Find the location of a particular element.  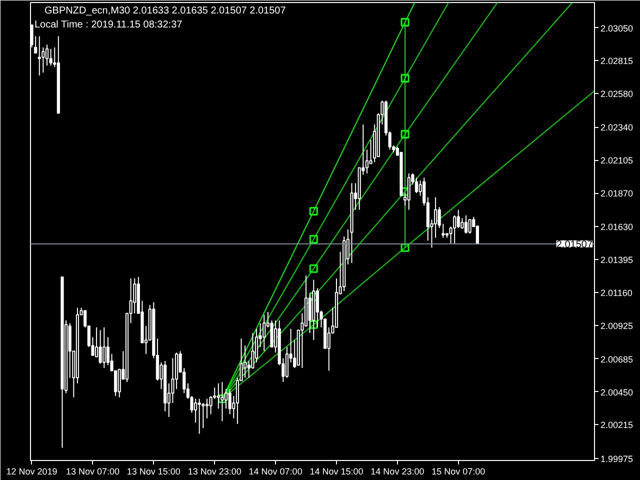

y-tick-label: 2.03050 is located at coordinates (617, 28).